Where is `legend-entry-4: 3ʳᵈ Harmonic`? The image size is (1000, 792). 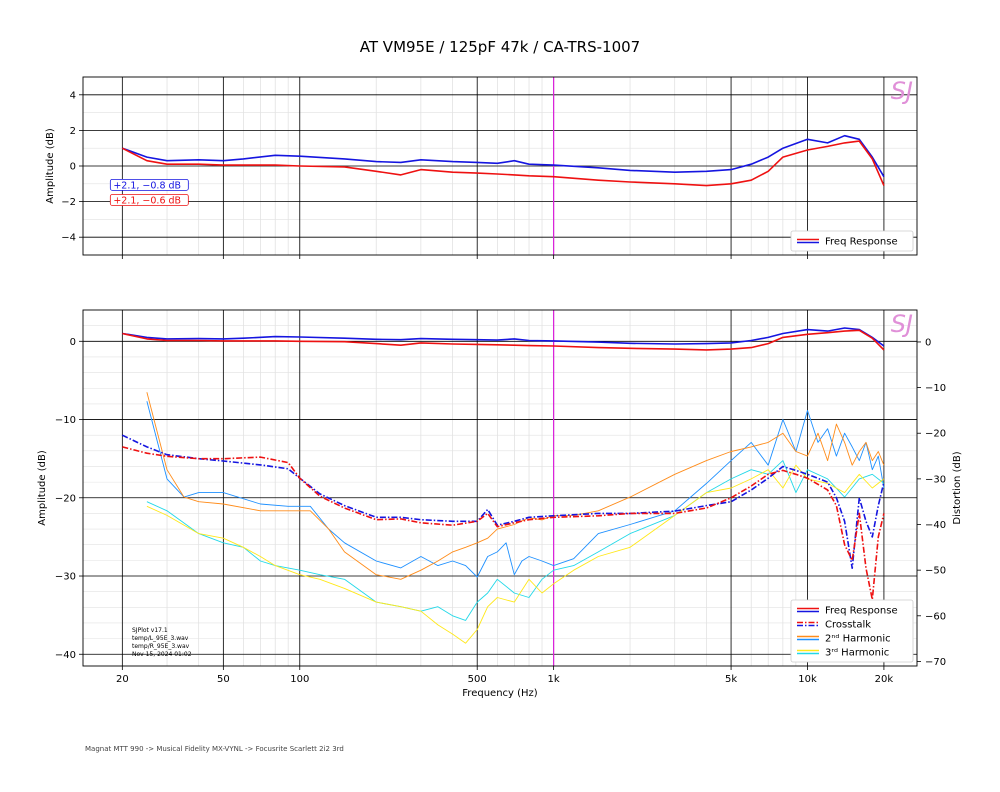
legend-entry-4: 3ʳᵈ Harmonic is located at coordinates (857, 653).